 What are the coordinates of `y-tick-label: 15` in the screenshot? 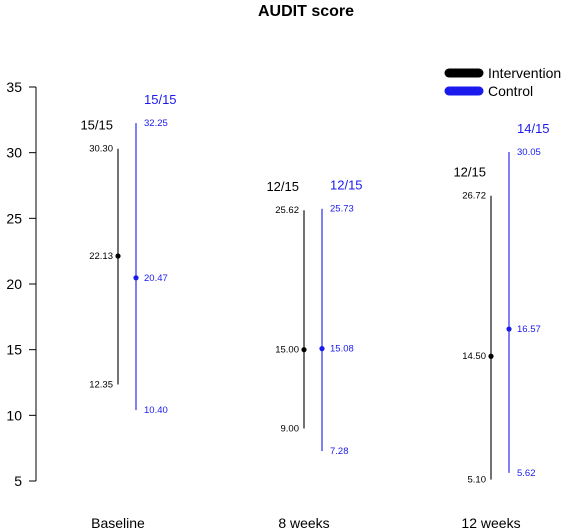 It's located at (14, 350).